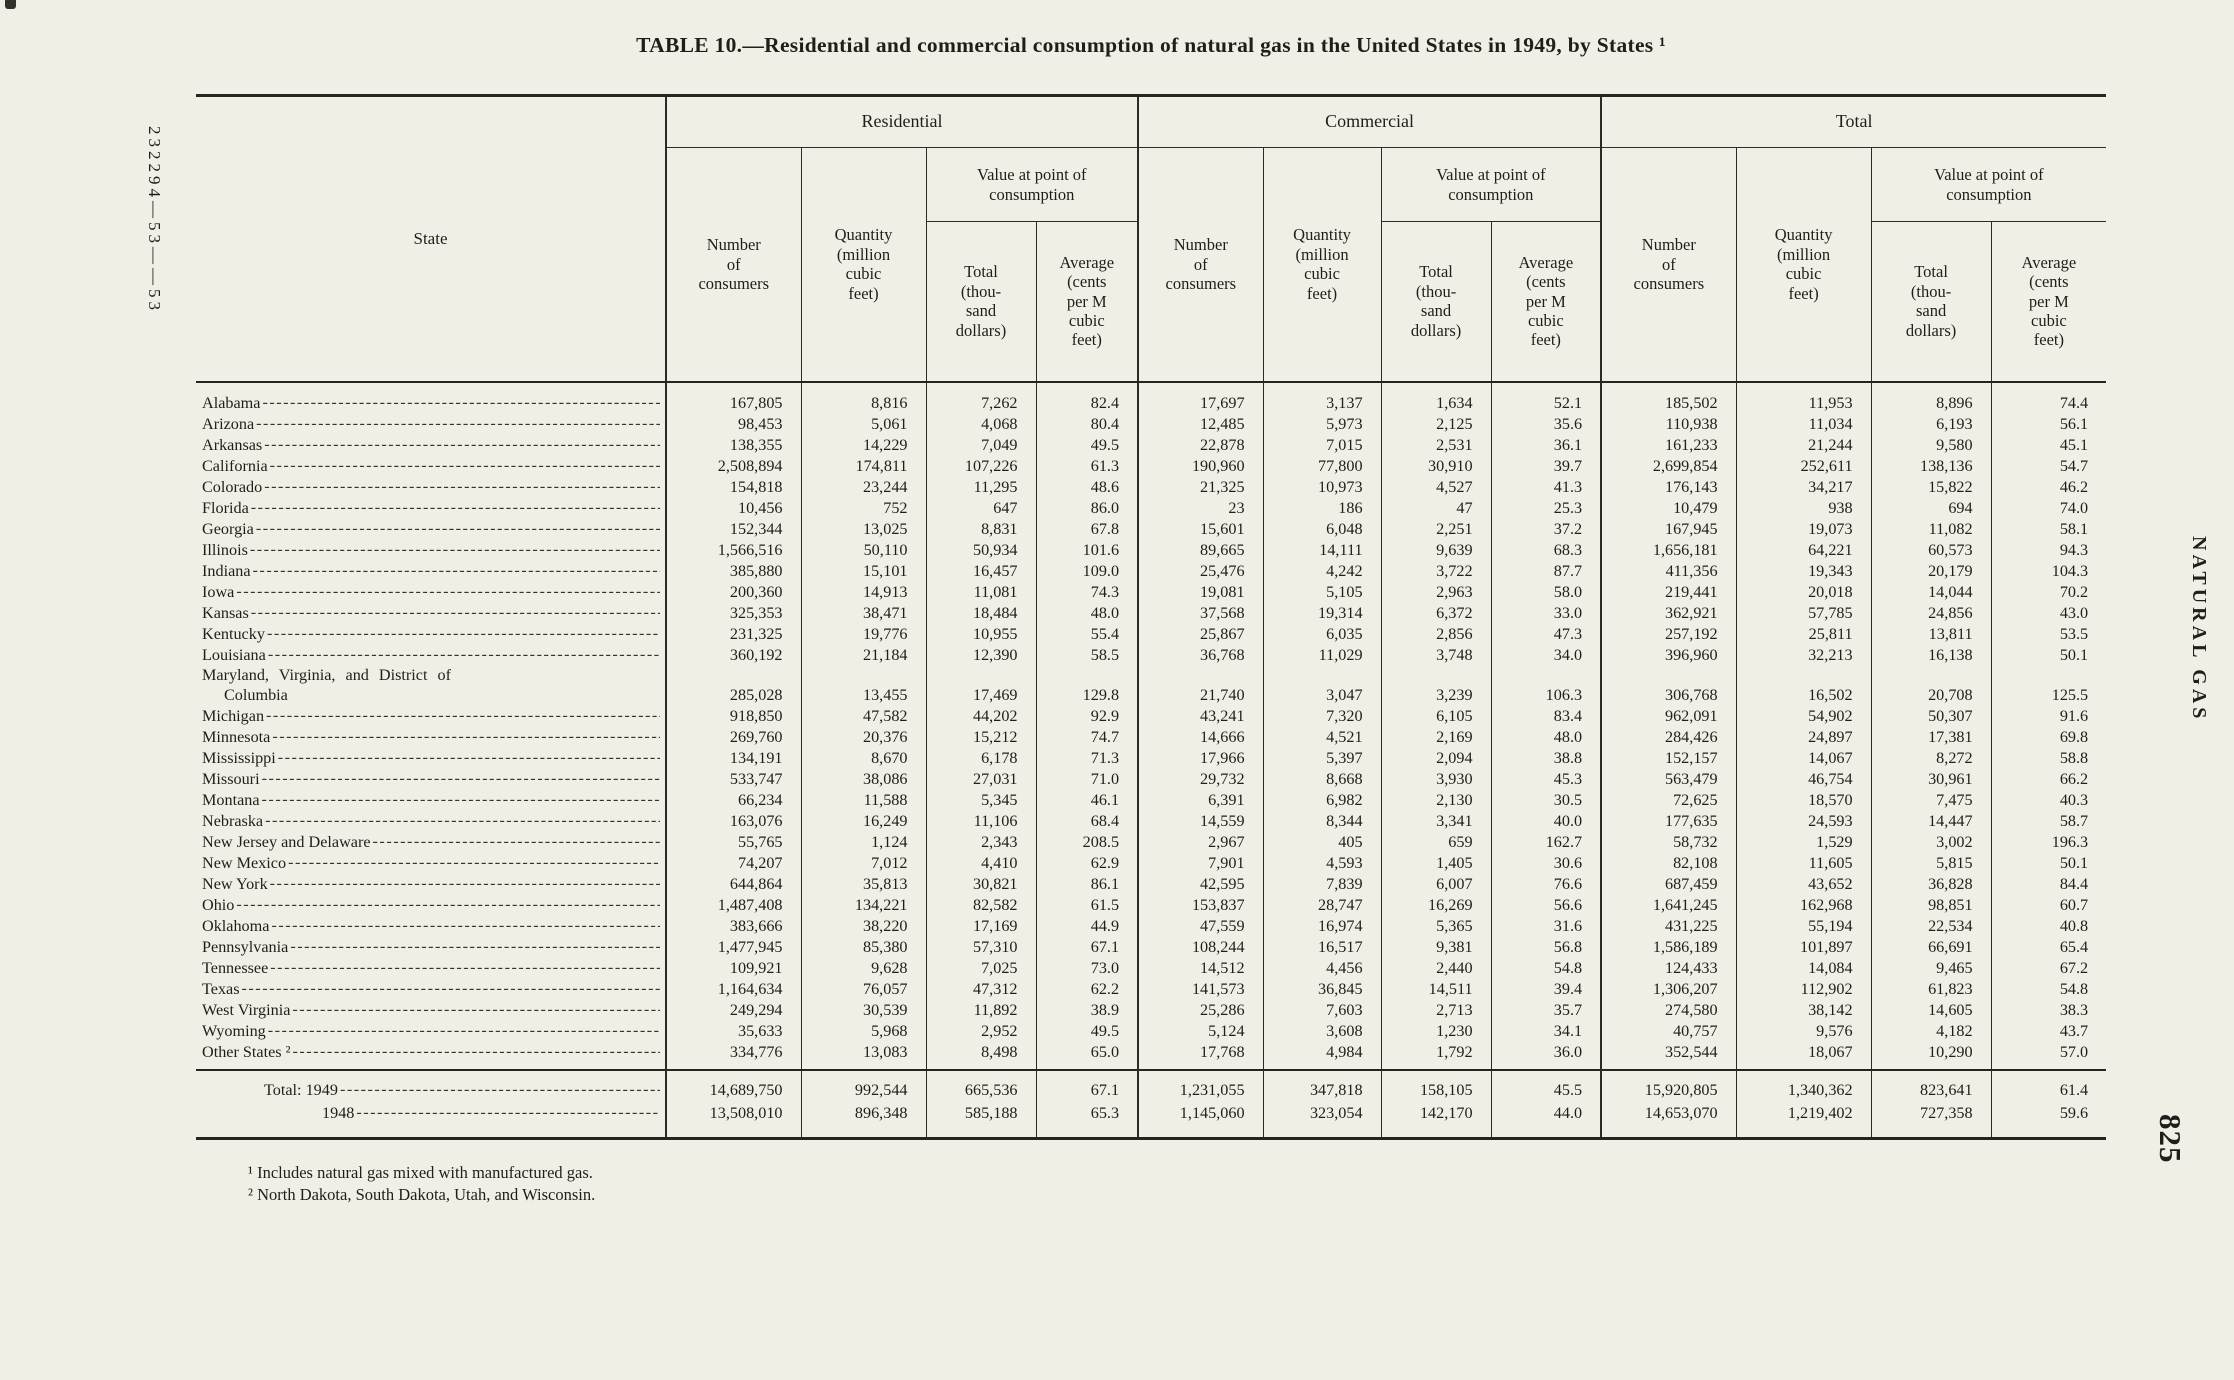 The image size is (2234, 1380). What do you see at coordinates (1668, 1030) in the screenshot?
I see `value-cell: 40,757` at bounding box center [1668, 1030].